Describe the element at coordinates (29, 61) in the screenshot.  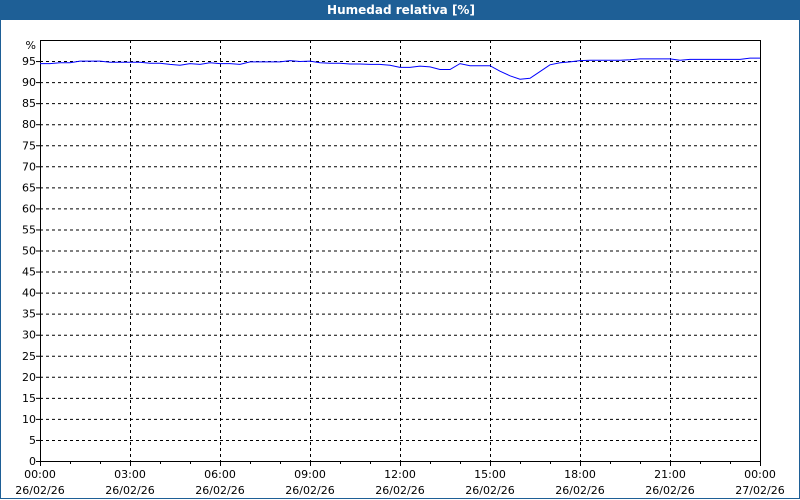
I see `y-tick-label: 95` at that location.